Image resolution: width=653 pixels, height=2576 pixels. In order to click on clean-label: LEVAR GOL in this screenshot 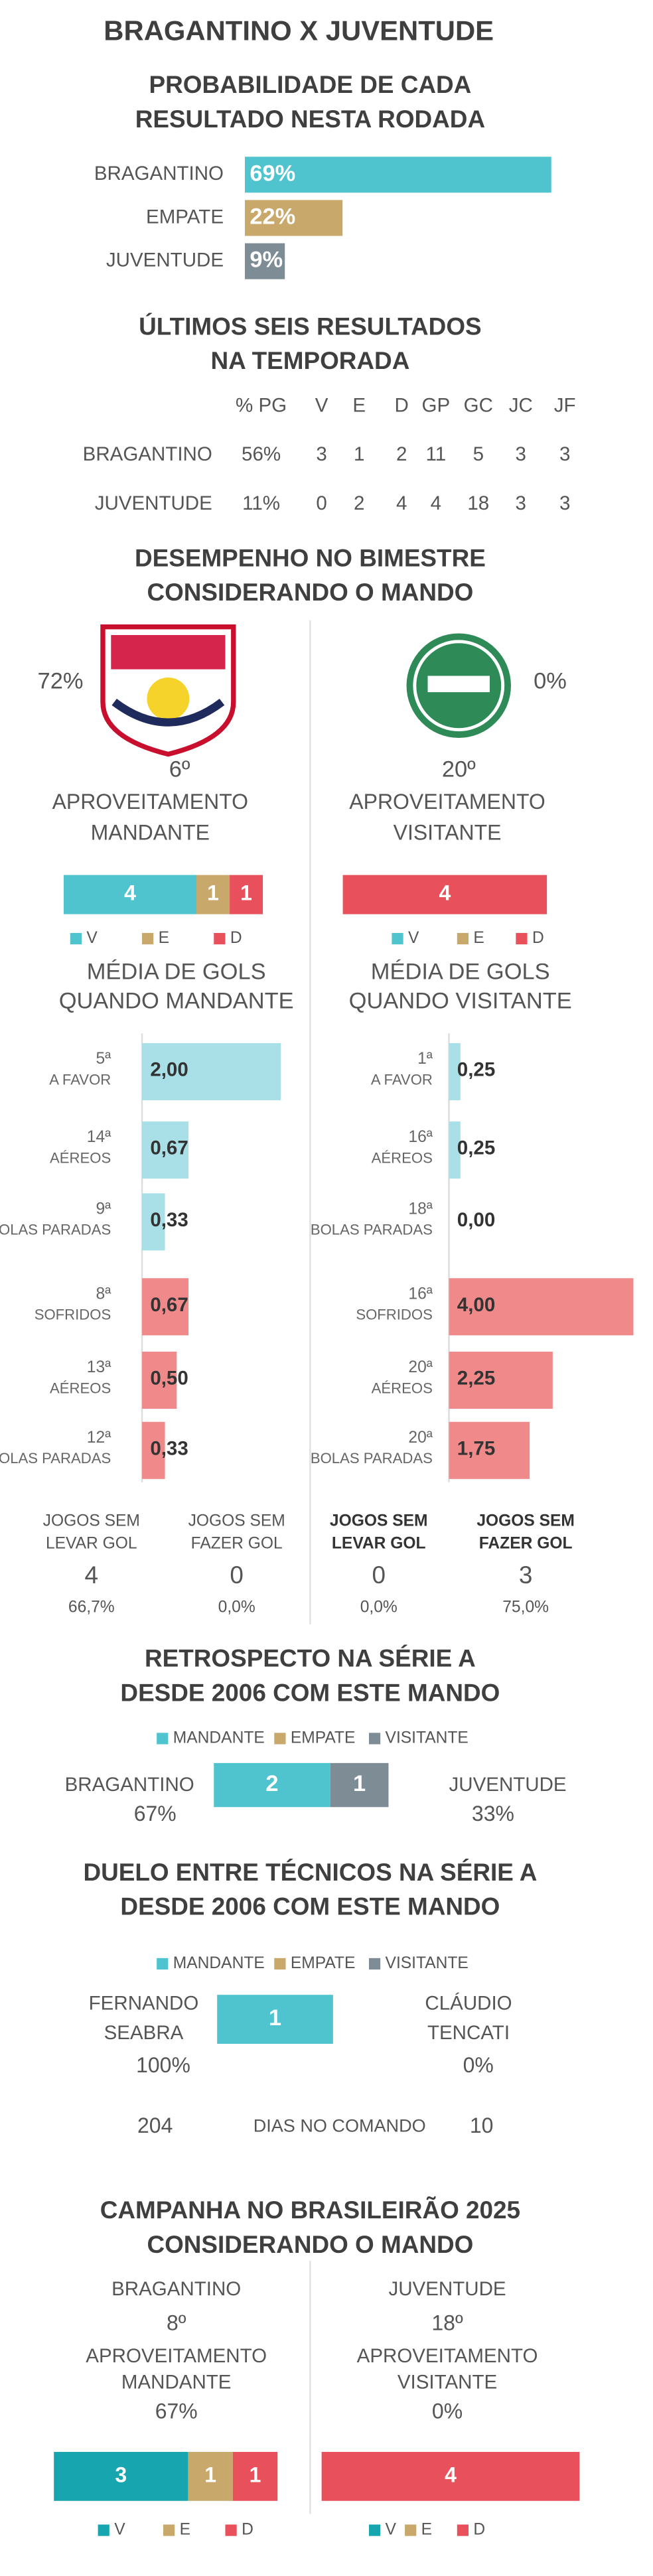, I will do `click(379, 1544)`.